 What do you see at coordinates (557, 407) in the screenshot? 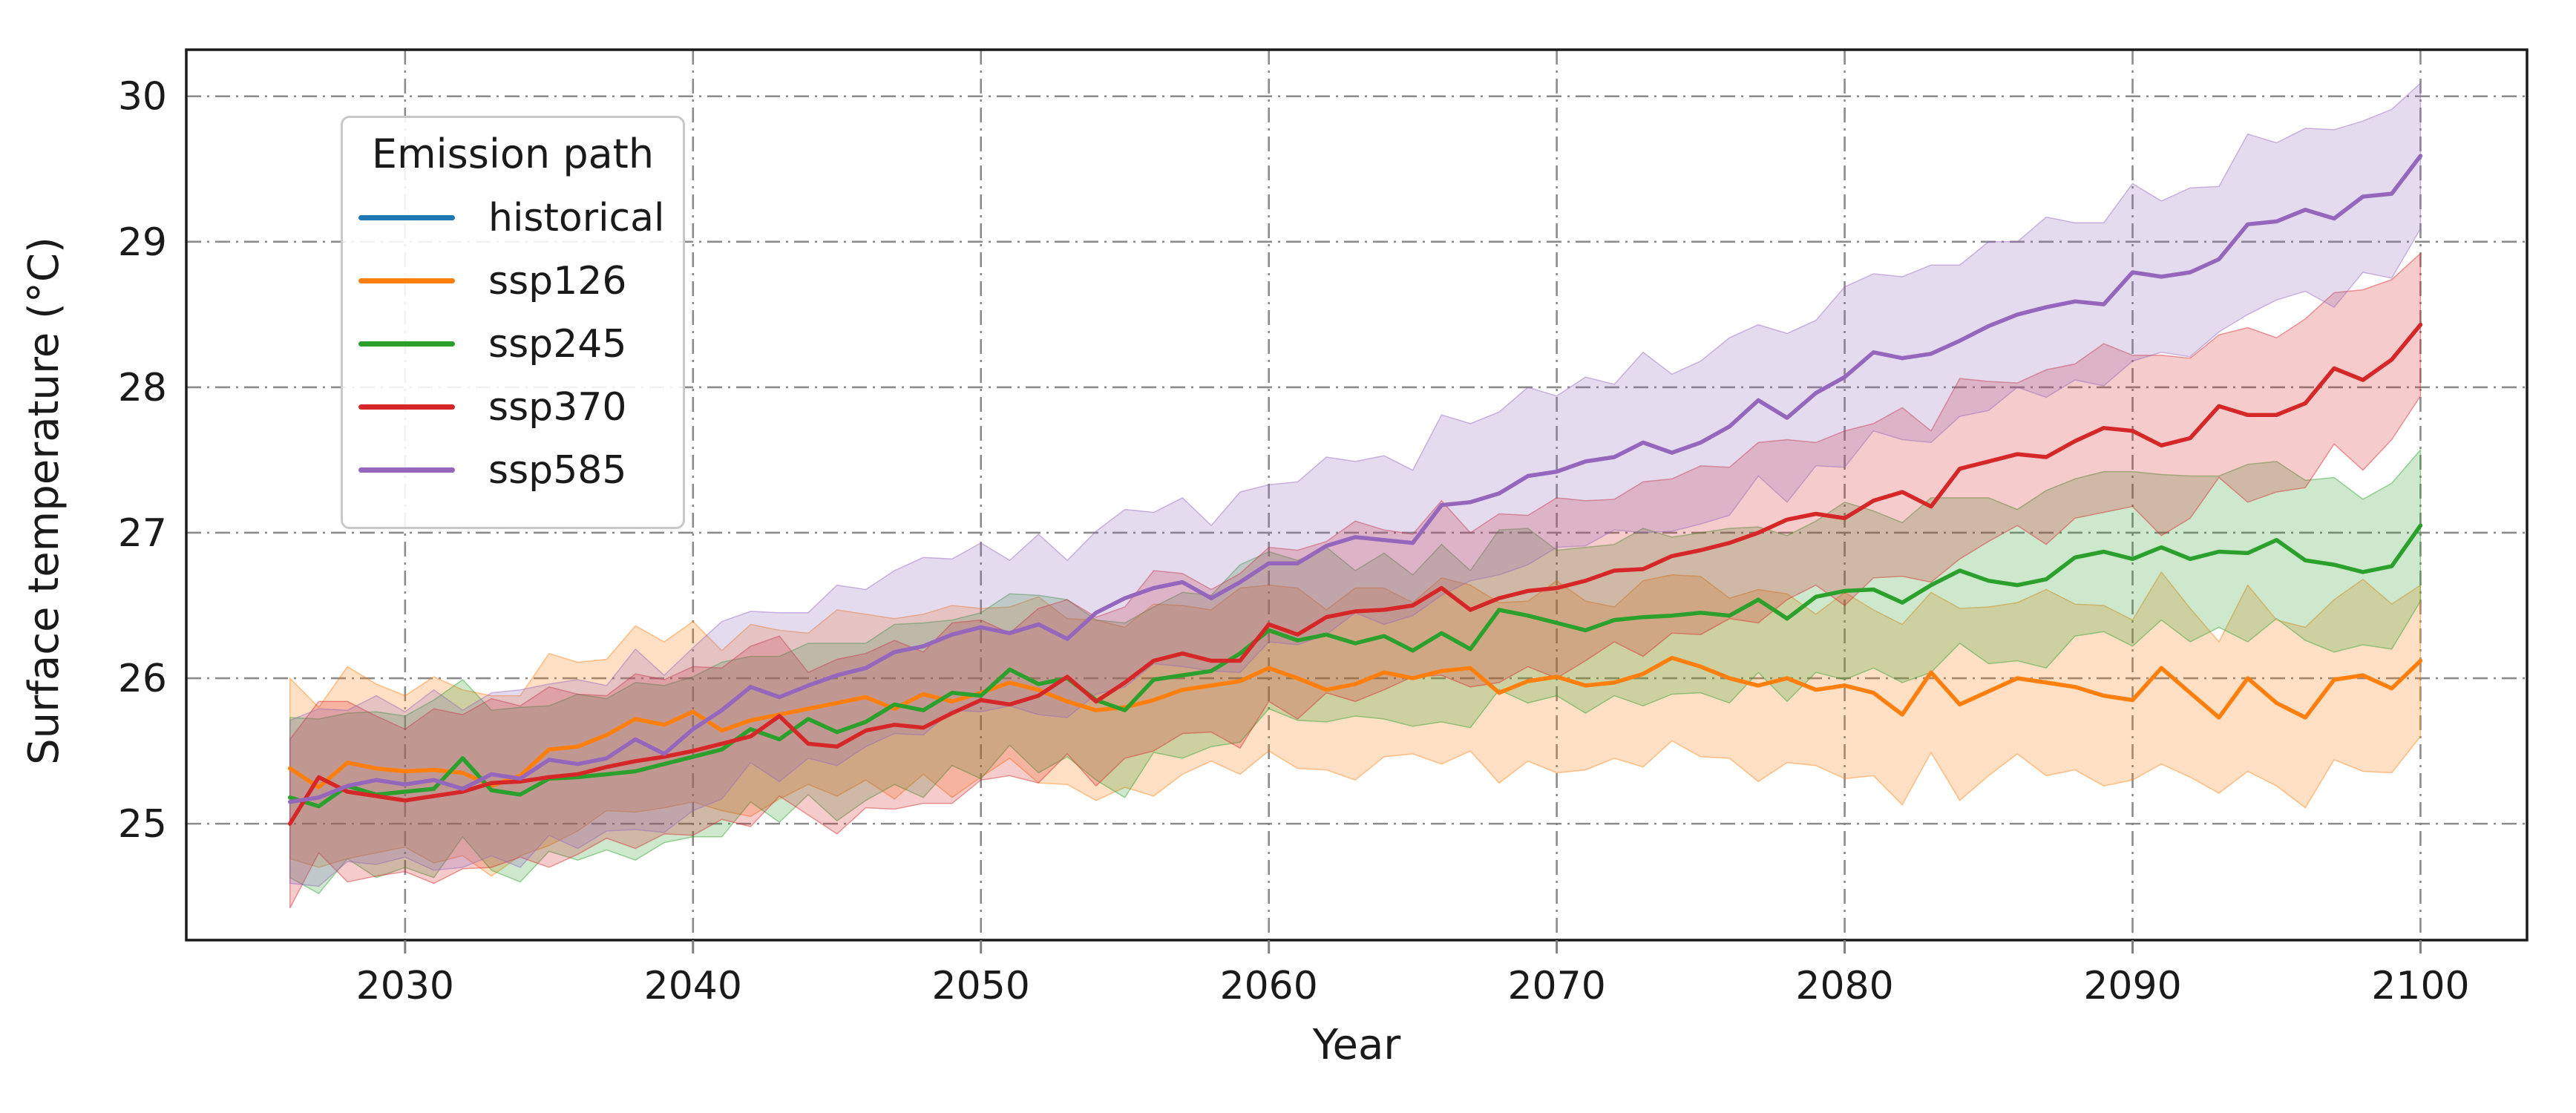
I see `legend-item-label: ssp370` at bounding box center [557, 407].